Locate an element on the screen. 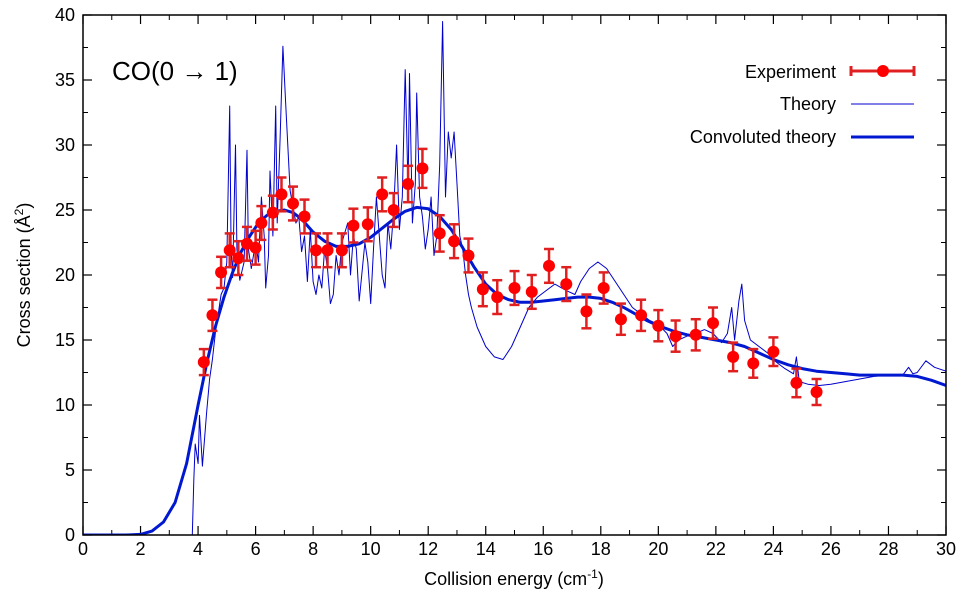 Image resolution: width=962 pixels, height=595 pixels. y-tick-label: 0 is located at coordinates (70, 535).